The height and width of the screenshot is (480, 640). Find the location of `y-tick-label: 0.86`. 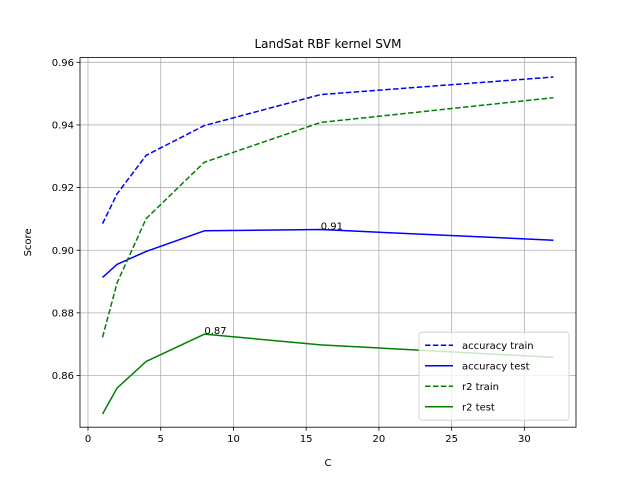

y-tick-label: 0.86 is located at coordinates (63, 376).